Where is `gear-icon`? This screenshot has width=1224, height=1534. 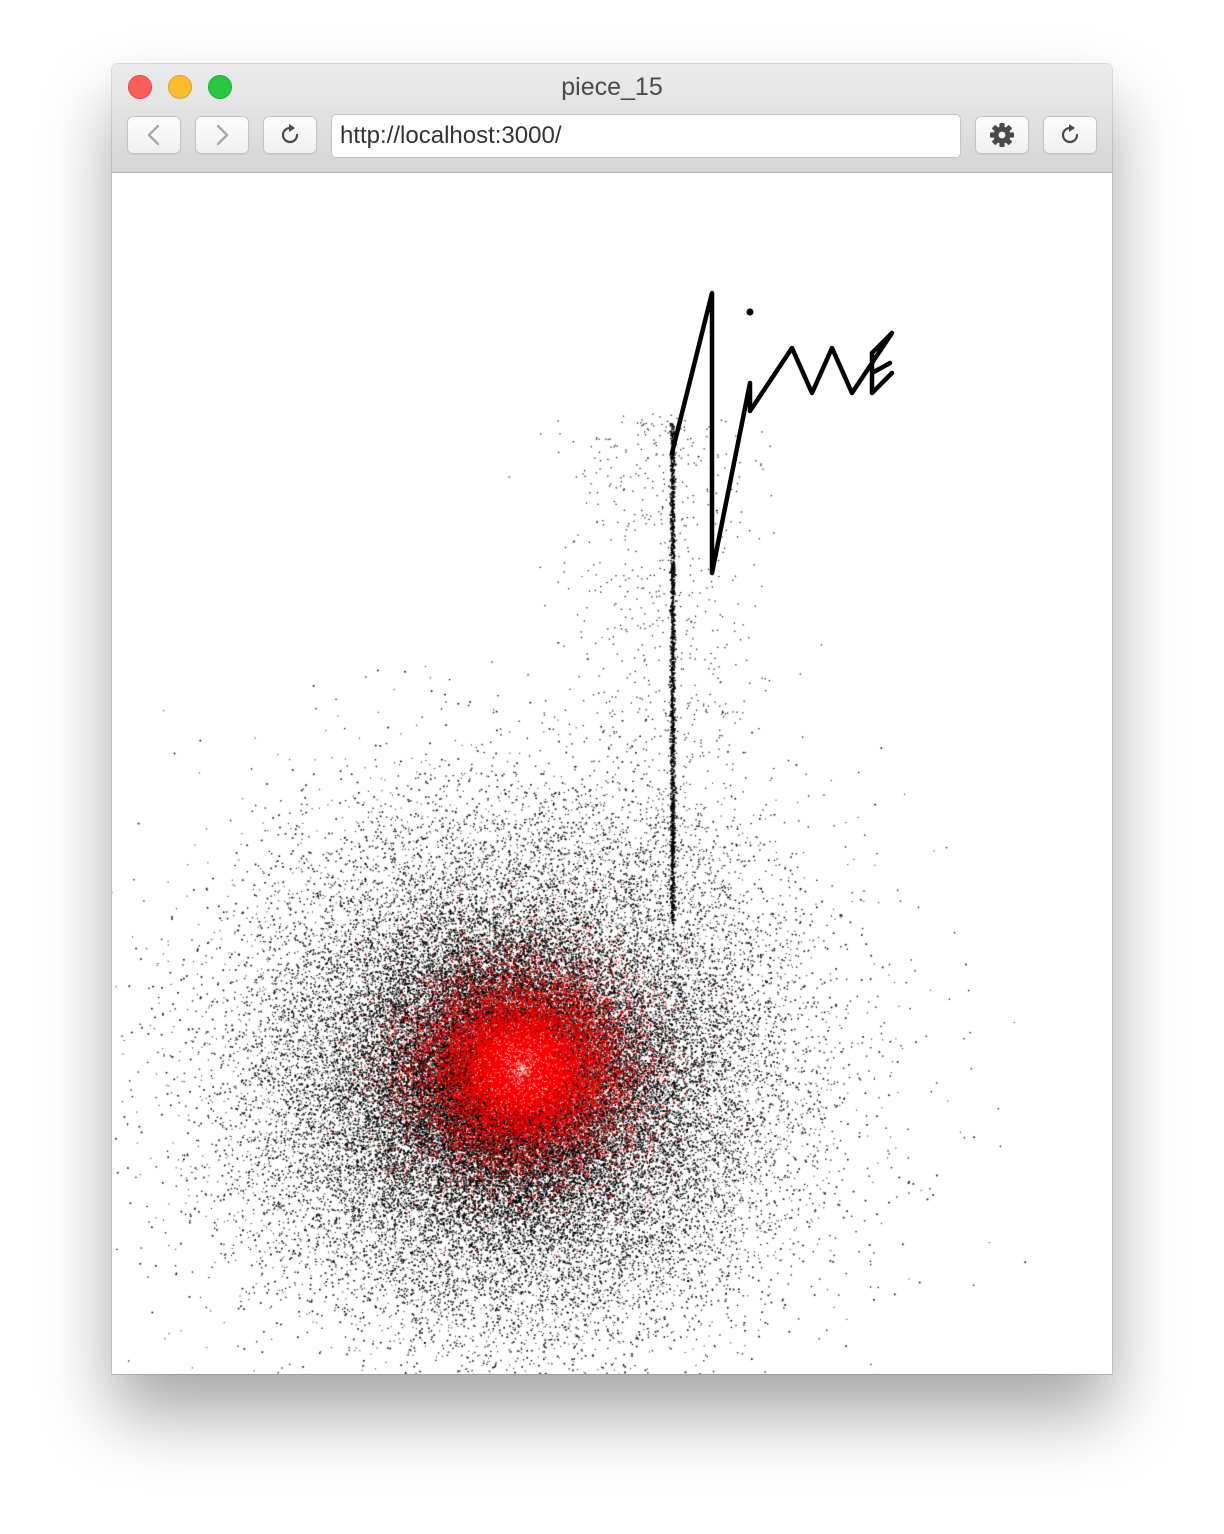 gear-icon is located at coordinates (1002, 135).